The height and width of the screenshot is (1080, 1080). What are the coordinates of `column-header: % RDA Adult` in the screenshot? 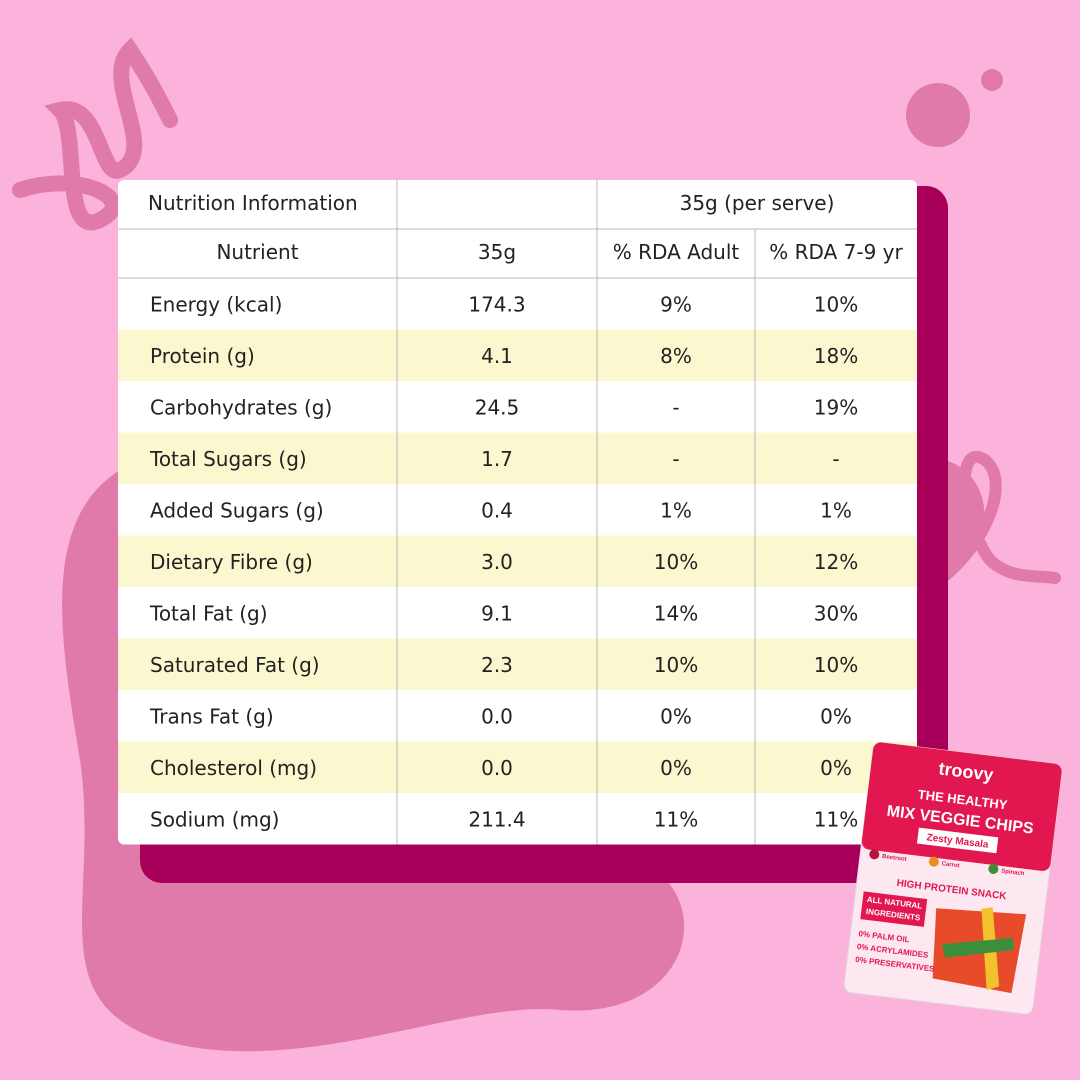 It's located at (676, 252).